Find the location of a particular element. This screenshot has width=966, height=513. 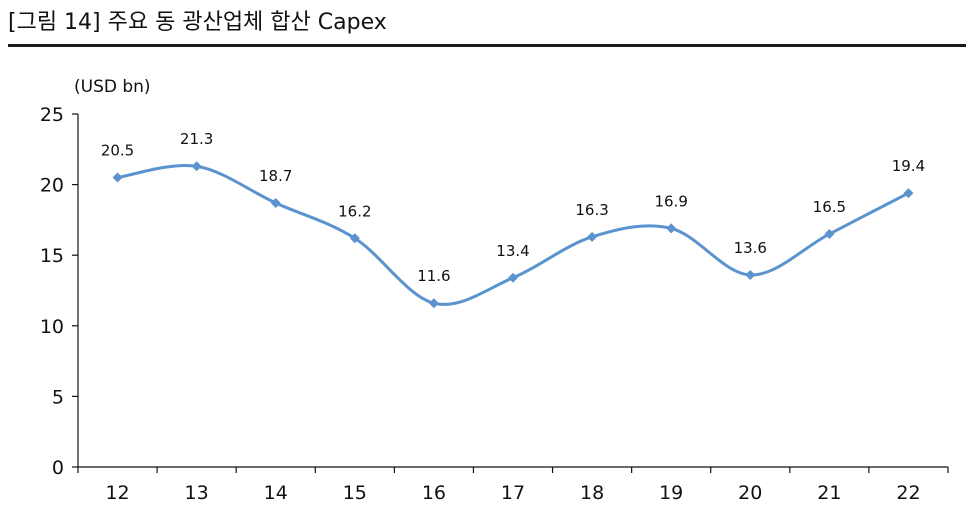

data-label: 19.4 is located at coordinates (908, 166).